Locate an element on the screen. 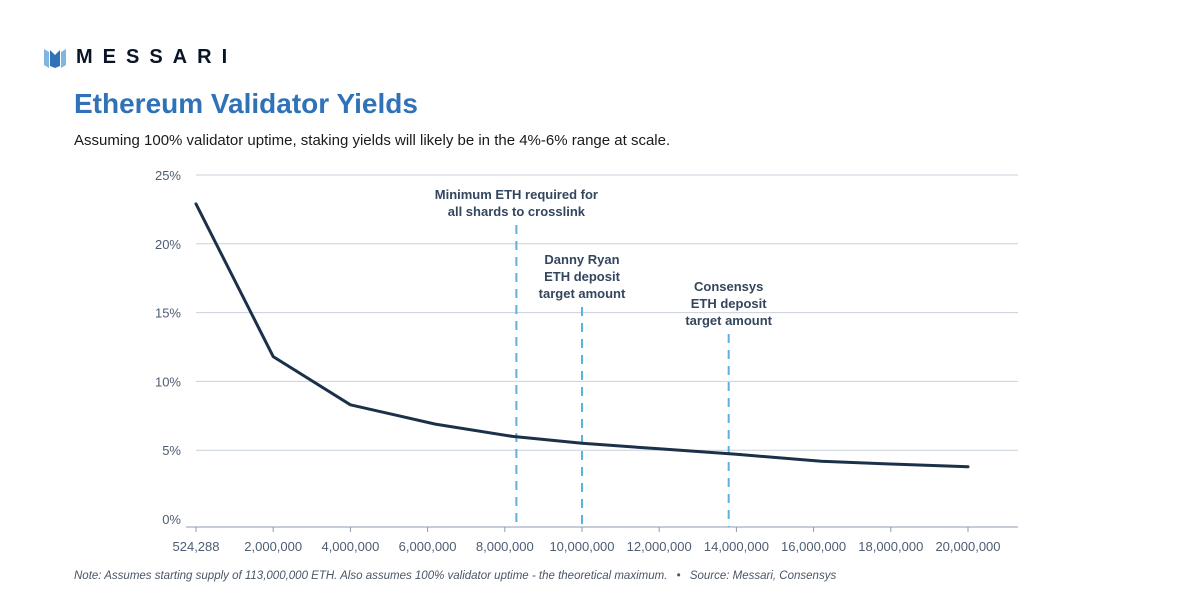 The width and height of the screenshot is (1200, 600). annotation-label: Minimum ETH required for is located at coordinates (516, 194).